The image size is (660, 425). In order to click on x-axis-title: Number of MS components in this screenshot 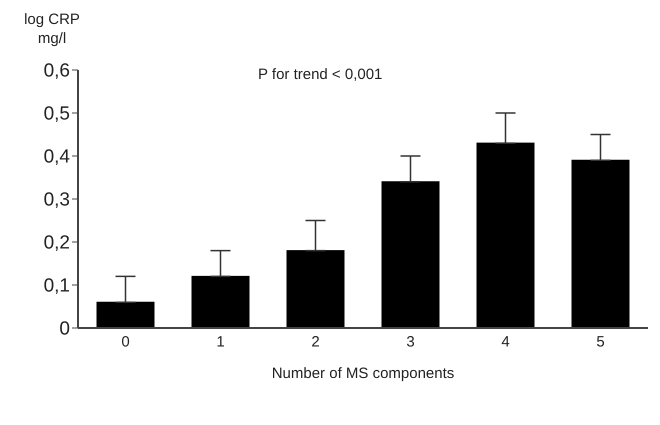, I will do `click(363, 373)`.